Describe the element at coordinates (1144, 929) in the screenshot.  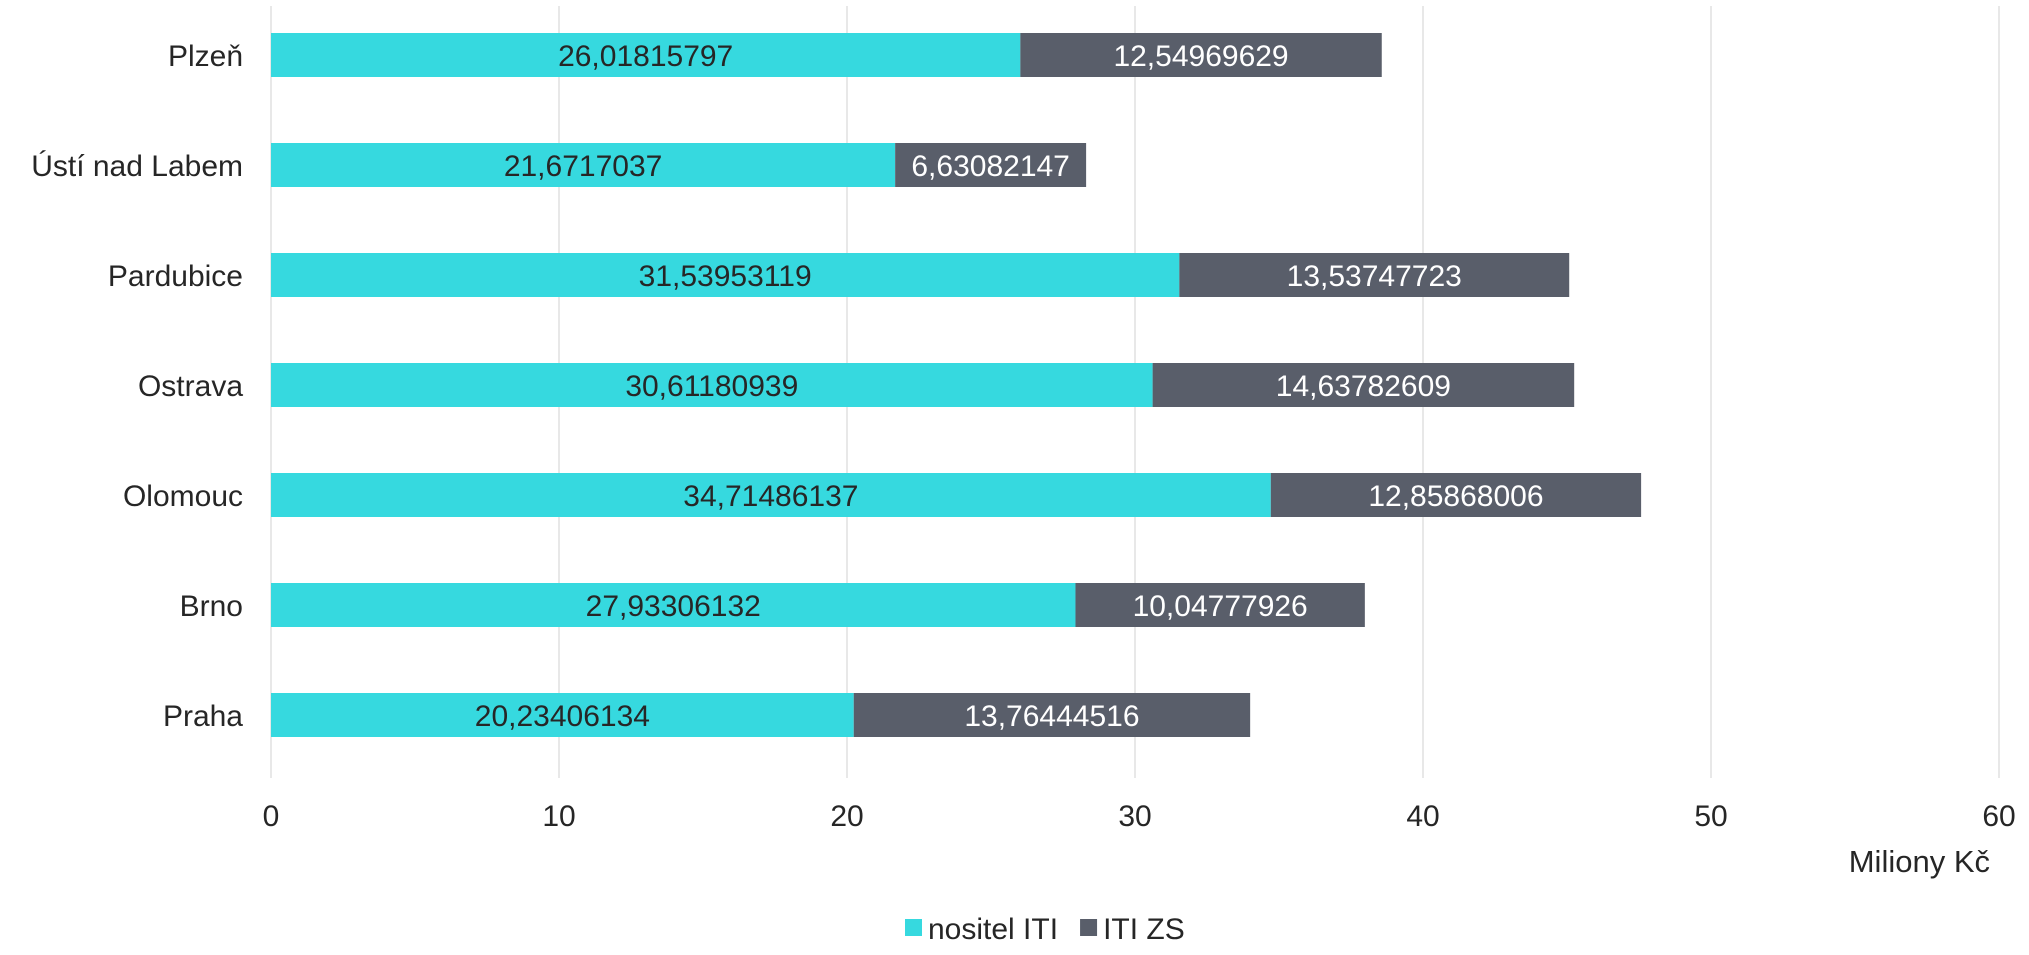
I see `legend-label-1: ITI ZS` at that location.